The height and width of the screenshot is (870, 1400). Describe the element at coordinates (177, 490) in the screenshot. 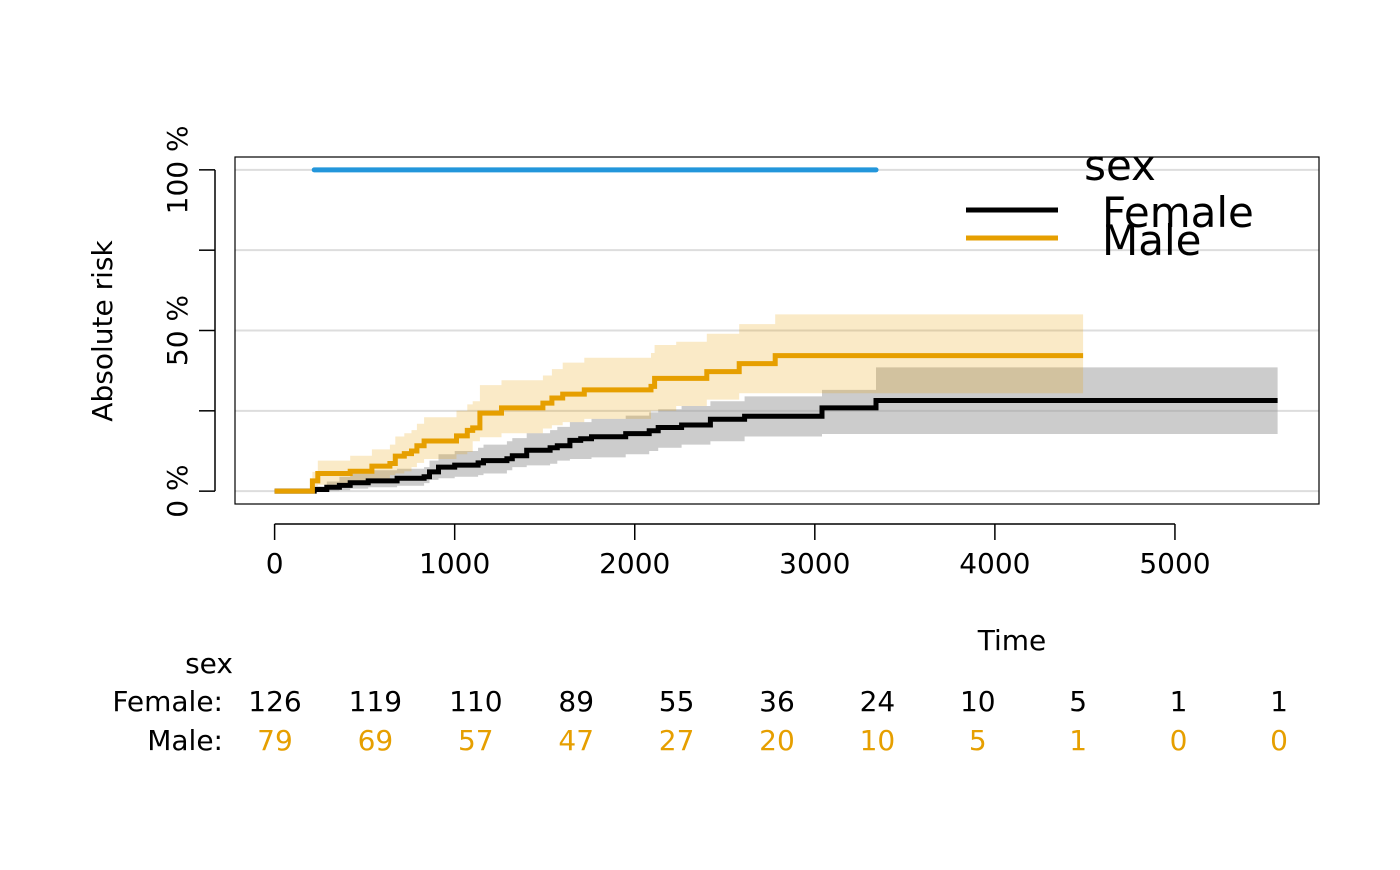

I see `y-tick-label: 0 %` at that location.